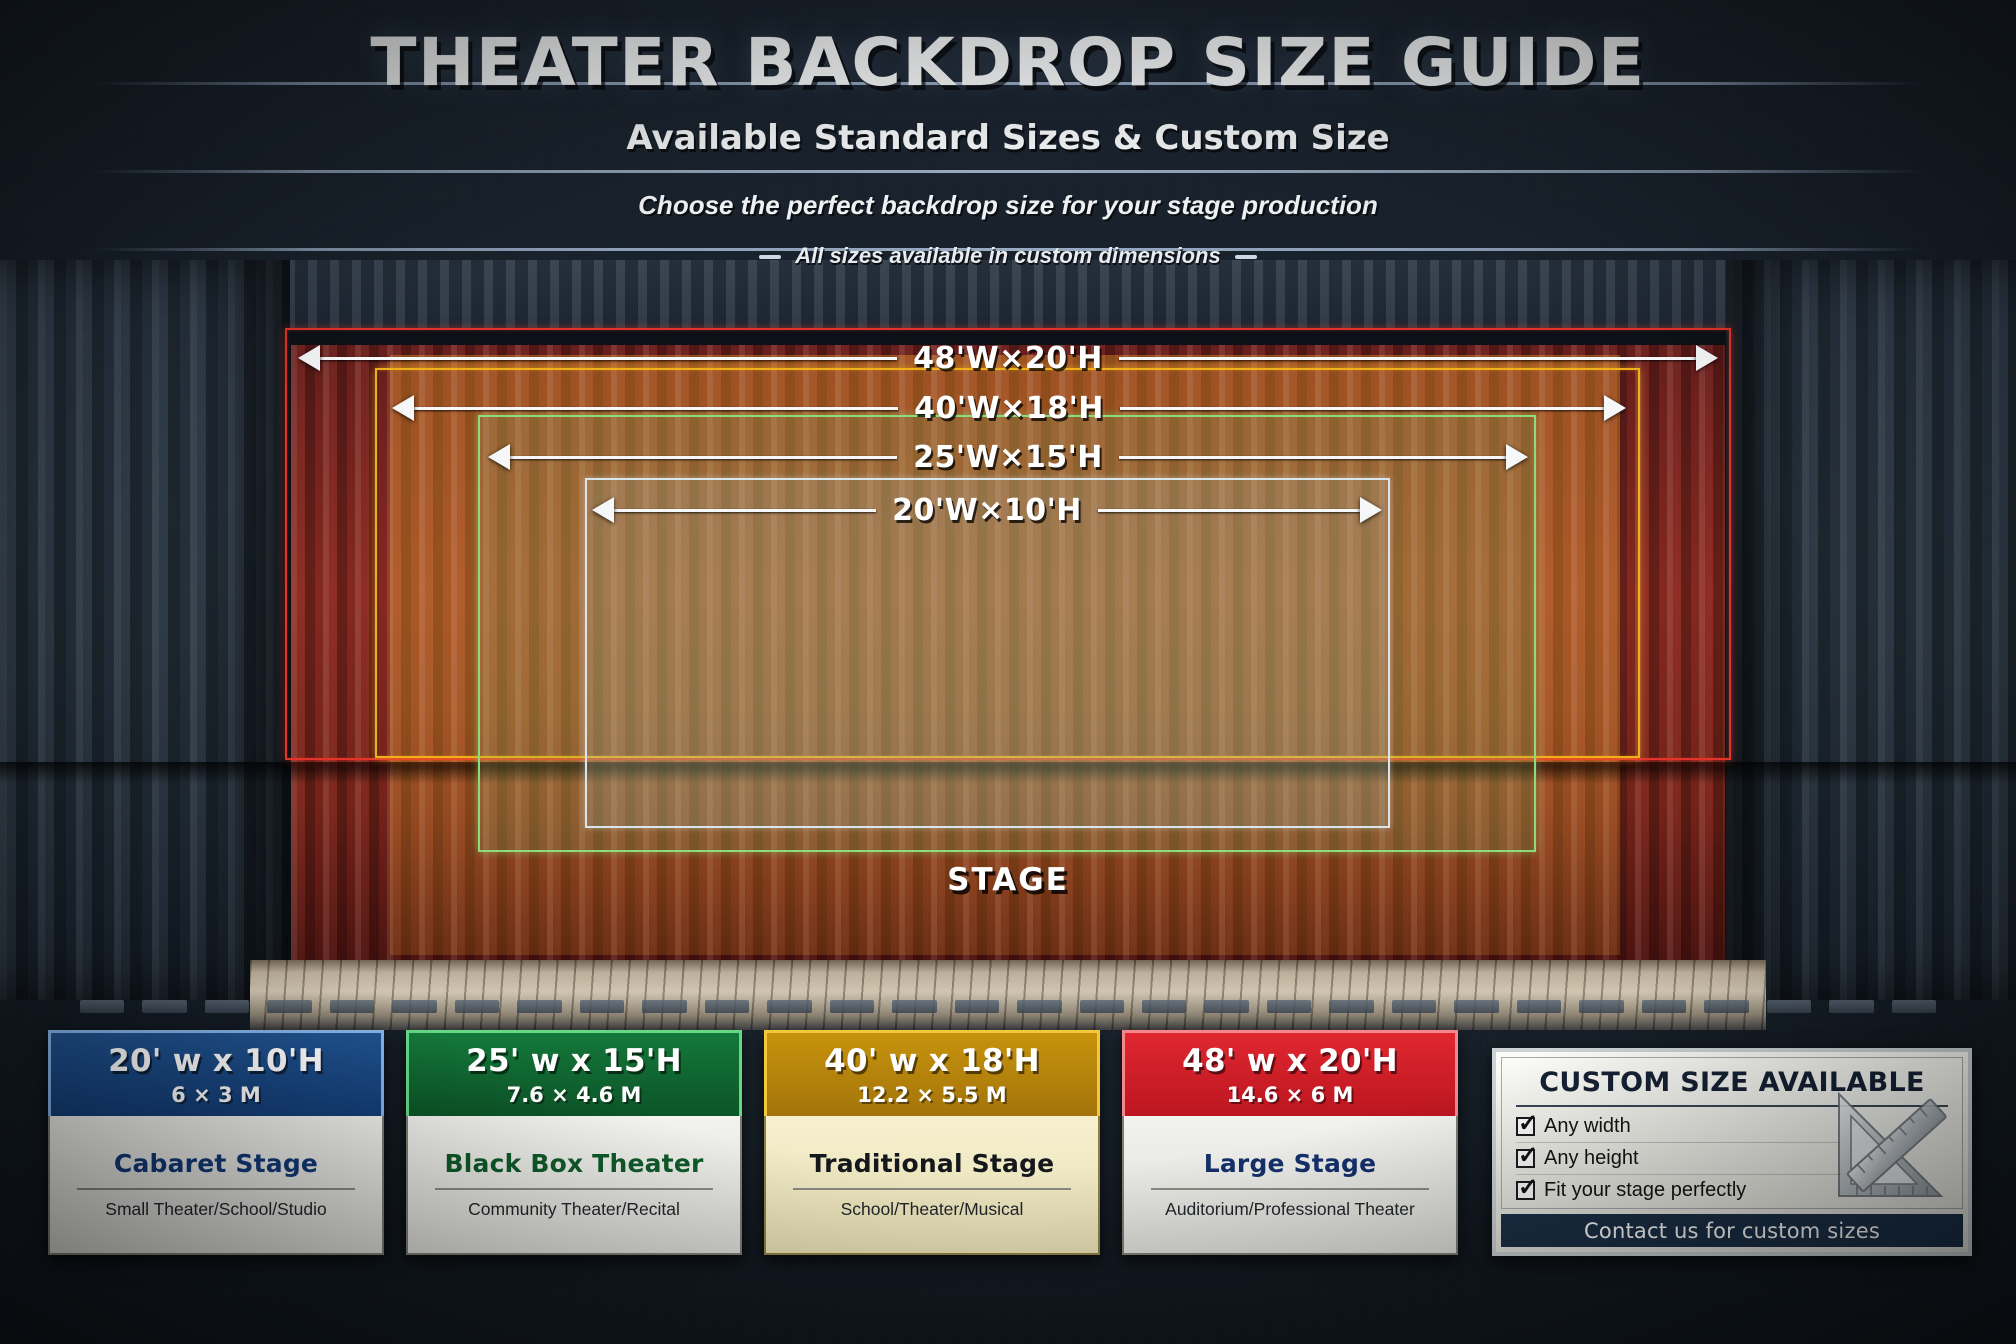  I want to click on dimension-row-20x10: 20'W×10'H, so click(987, 510).